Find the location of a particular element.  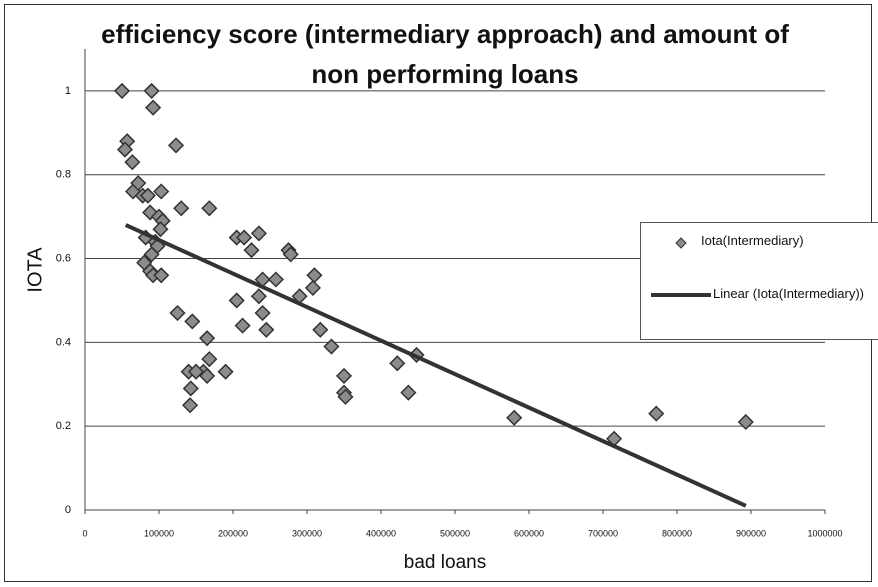

legend-marks is located at coordinates (681, 267).